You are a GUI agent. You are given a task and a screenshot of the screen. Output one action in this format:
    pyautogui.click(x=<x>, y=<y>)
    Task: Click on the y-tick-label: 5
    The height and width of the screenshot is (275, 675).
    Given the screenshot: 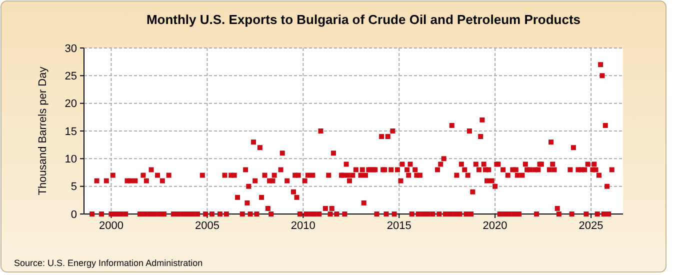 What is the action you would take?
    pyautogui.click(x=73, y=187)
    